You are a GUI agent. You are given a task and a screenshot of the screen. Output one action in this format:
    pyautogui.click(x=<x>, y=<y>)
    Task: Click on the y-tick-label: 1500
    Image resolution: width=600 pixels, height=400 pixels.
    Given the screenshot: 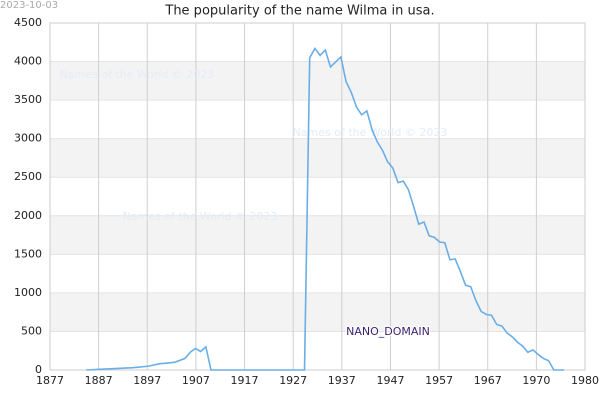 What is the action you would take?
    pyautogui.click(x=28, y=253)
    